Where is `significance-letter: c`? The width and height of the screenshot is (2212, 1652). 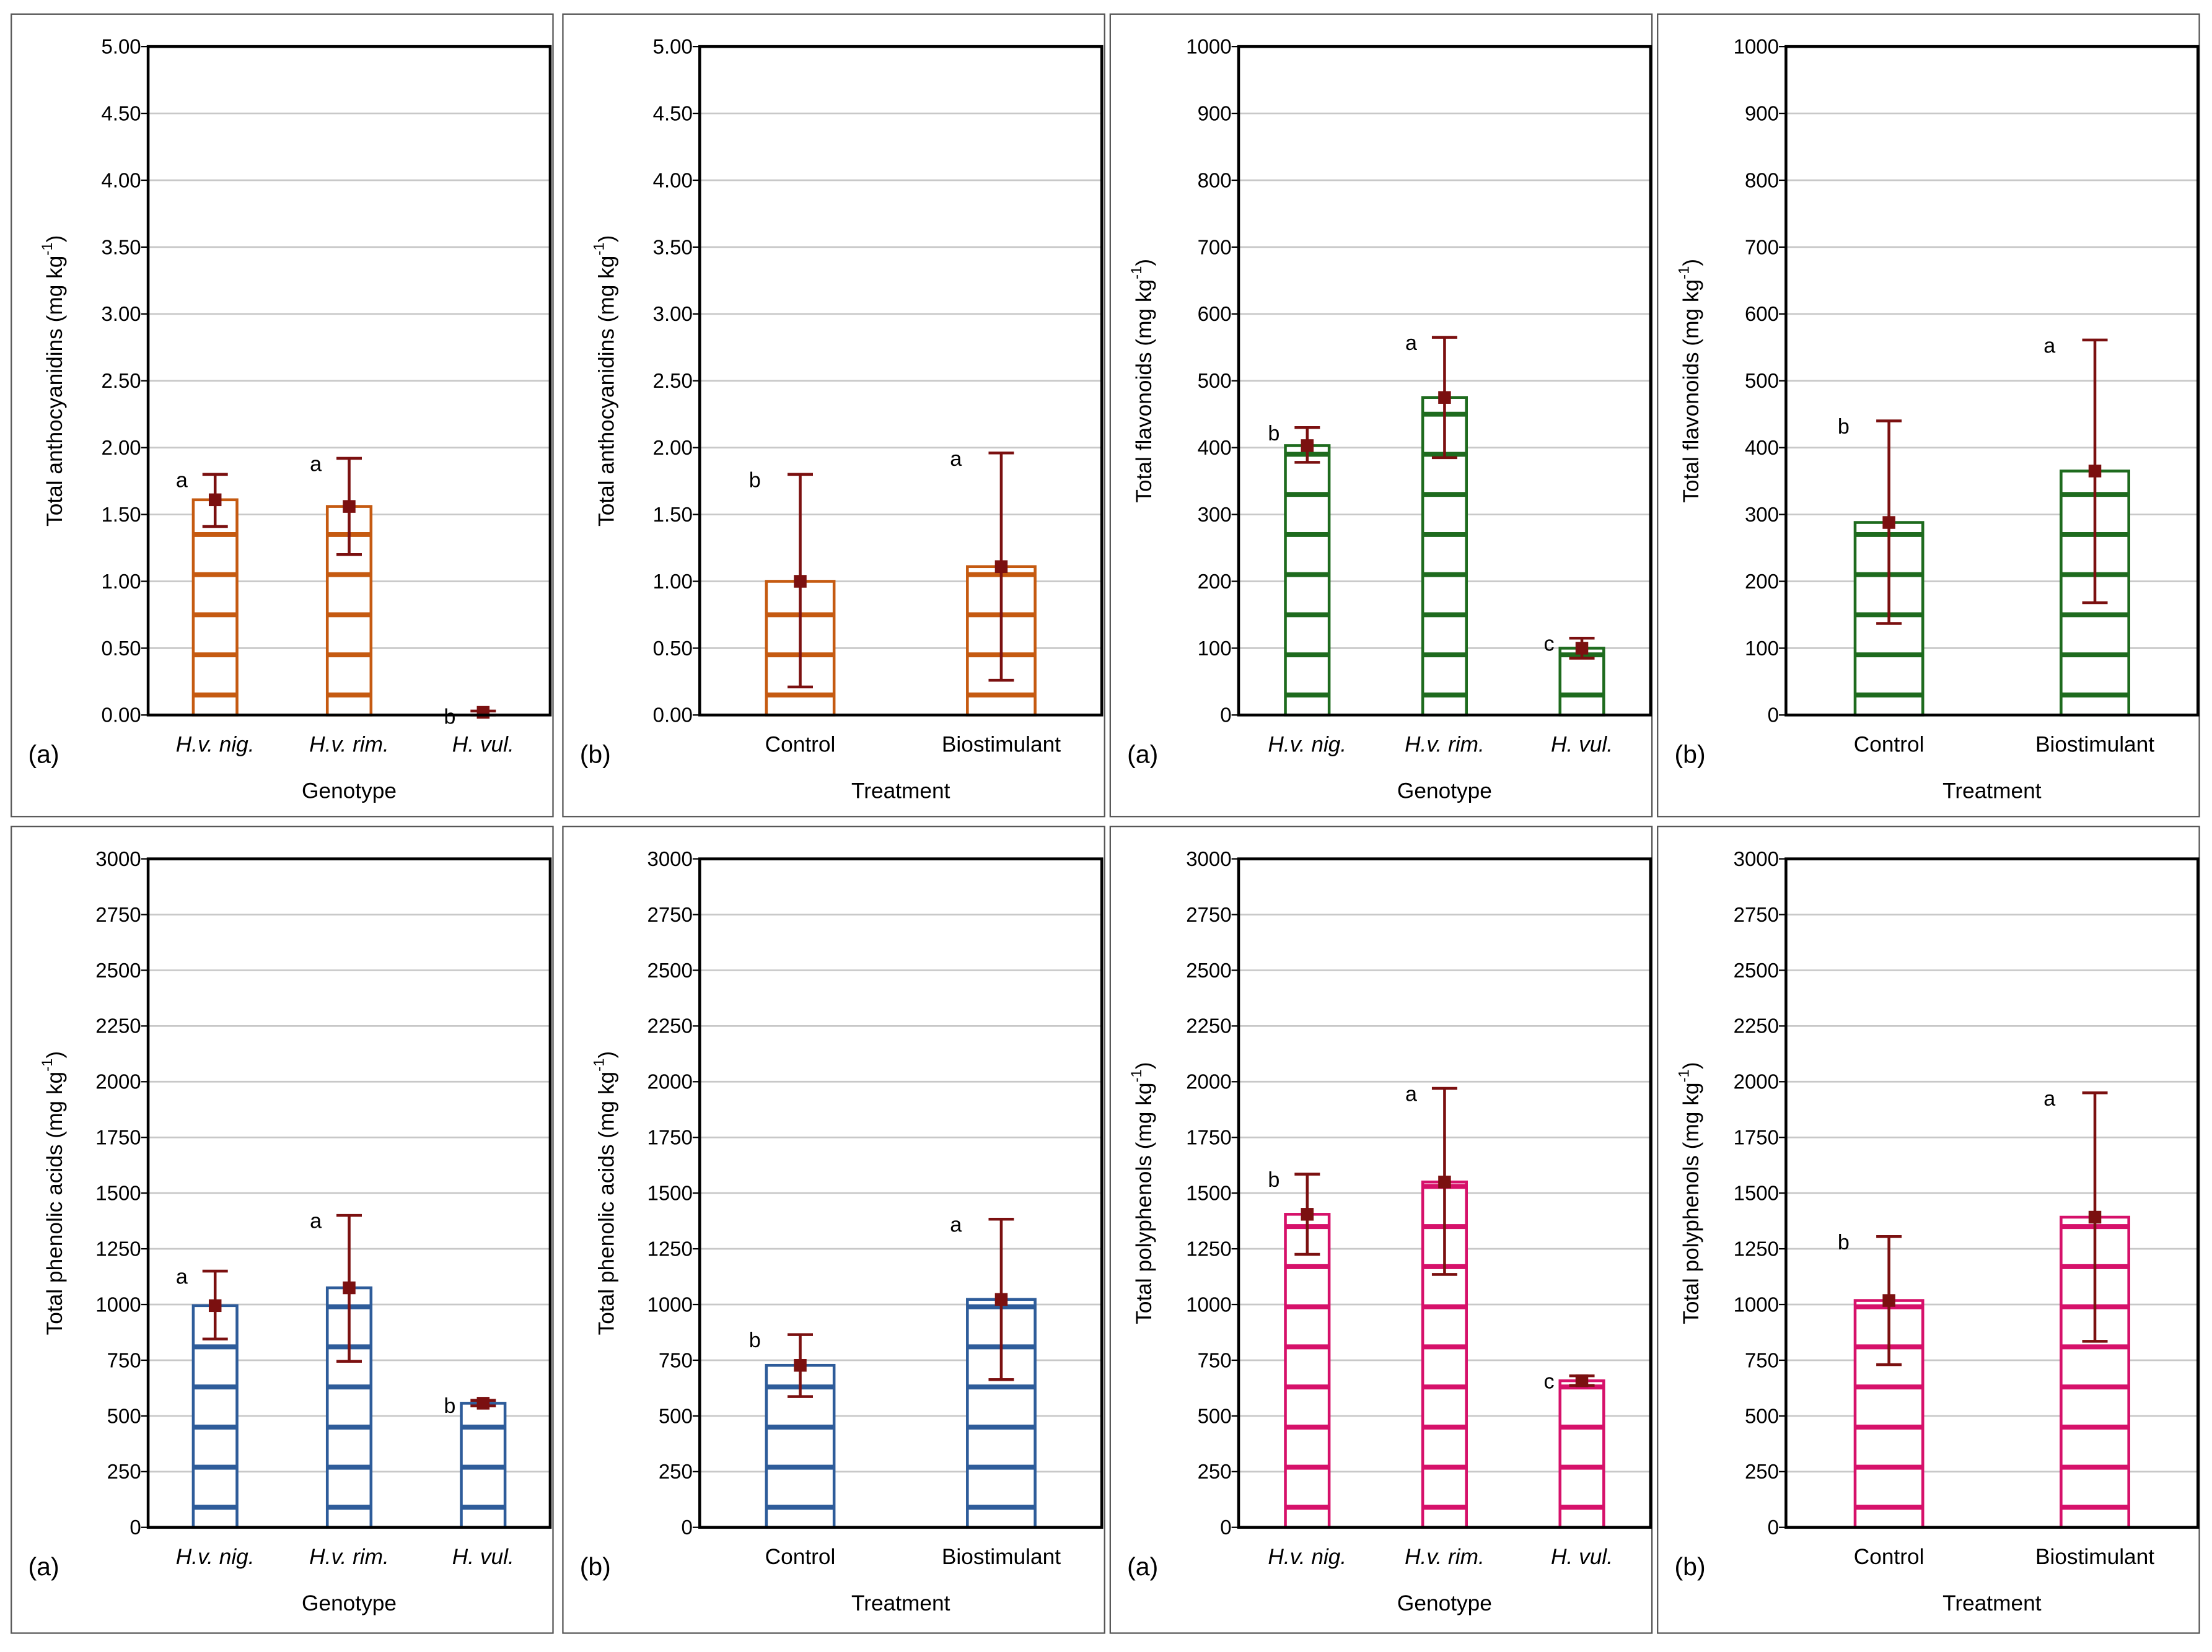 significance-letter: c is located at coordinates (1549, 644).